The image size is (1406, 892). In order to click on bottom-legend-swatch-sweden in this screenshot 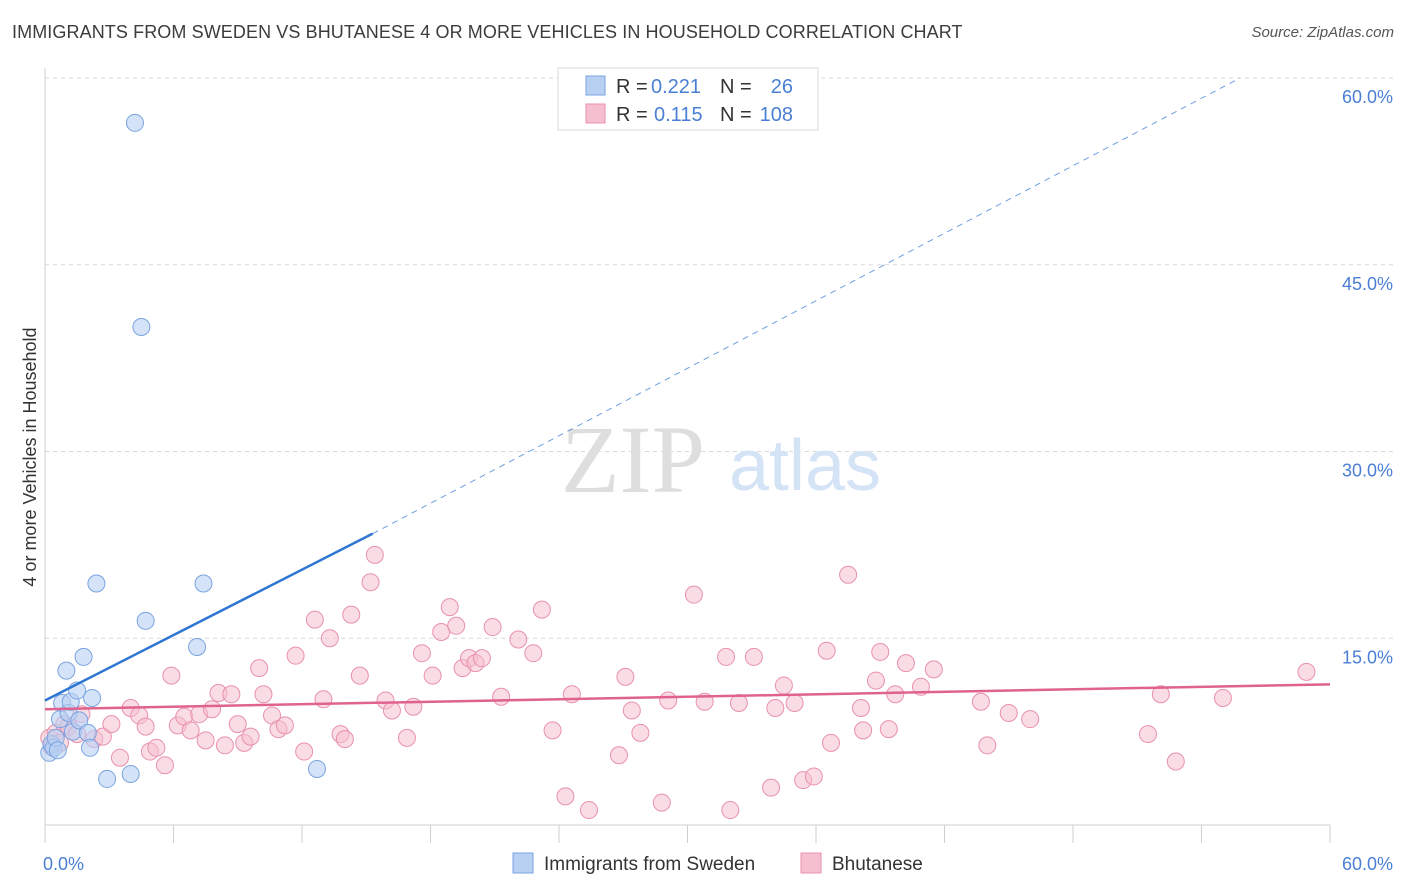, I will do `click(523, 863)`.